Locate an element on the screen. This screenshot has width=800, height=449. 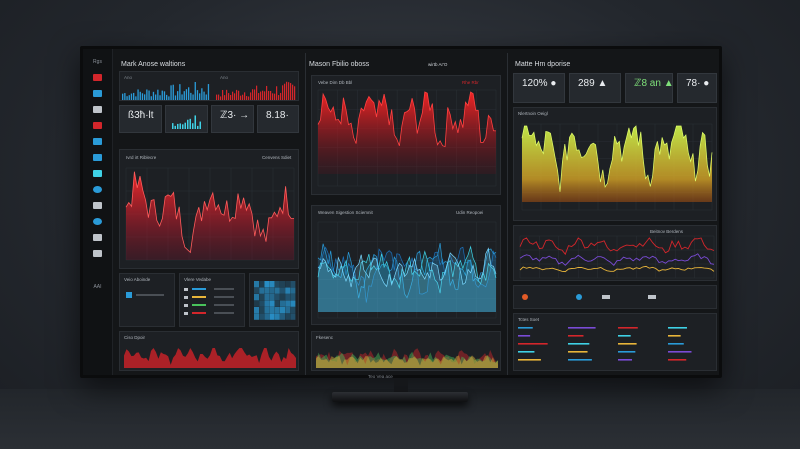
document-icon is located at coordinates (97, 109).